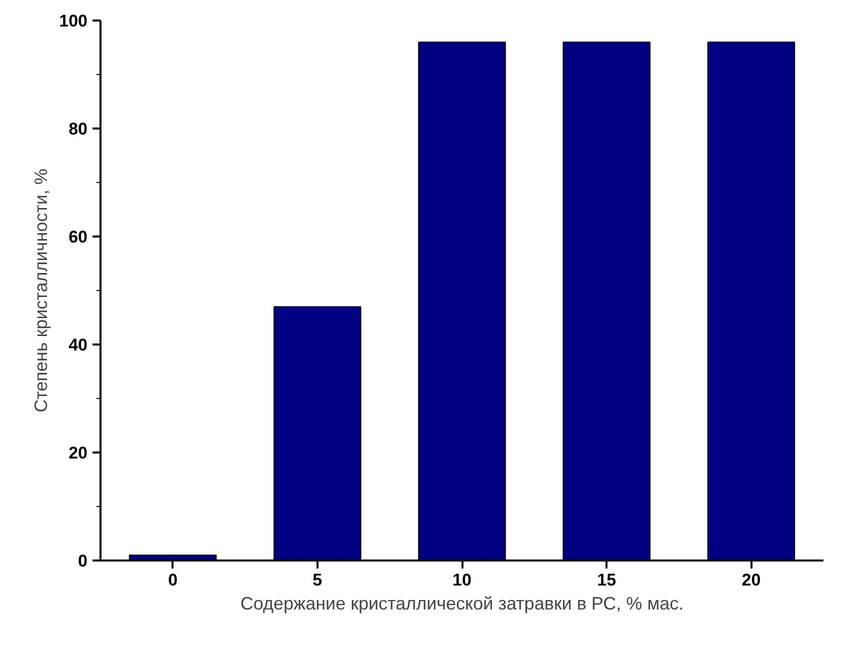 This screenshot has height=650, width=843. Describe the element at coordinates (462, 580) in the screenshot. I see `x-tick-label: 10` at that location.